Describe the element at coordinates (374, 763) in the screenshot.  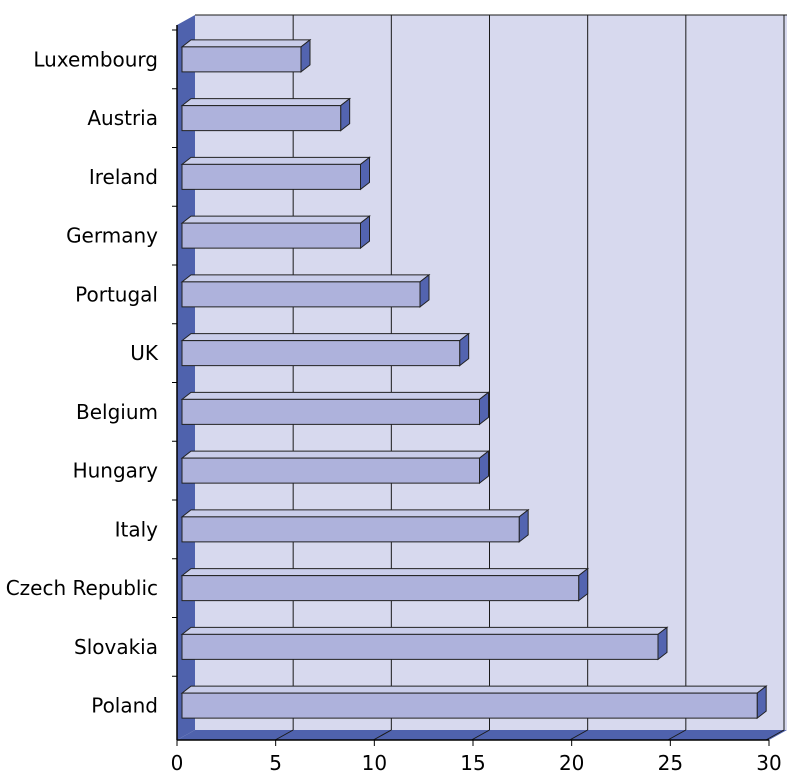
I see `x-tick-label: 10` at that location.